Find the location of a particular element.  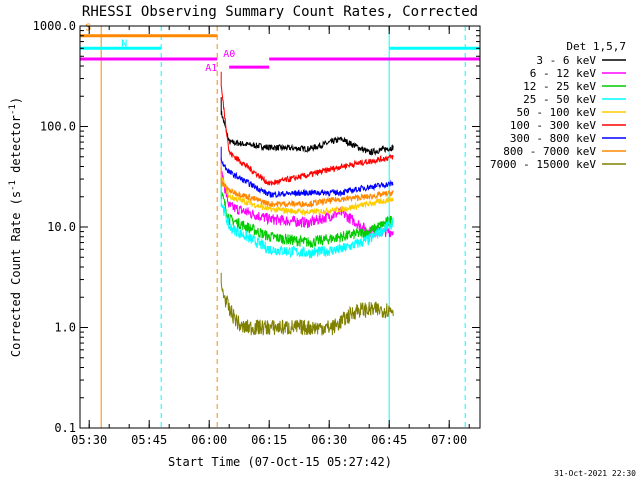

mode-label-a1: A1 is located at coordinates (211, 68).